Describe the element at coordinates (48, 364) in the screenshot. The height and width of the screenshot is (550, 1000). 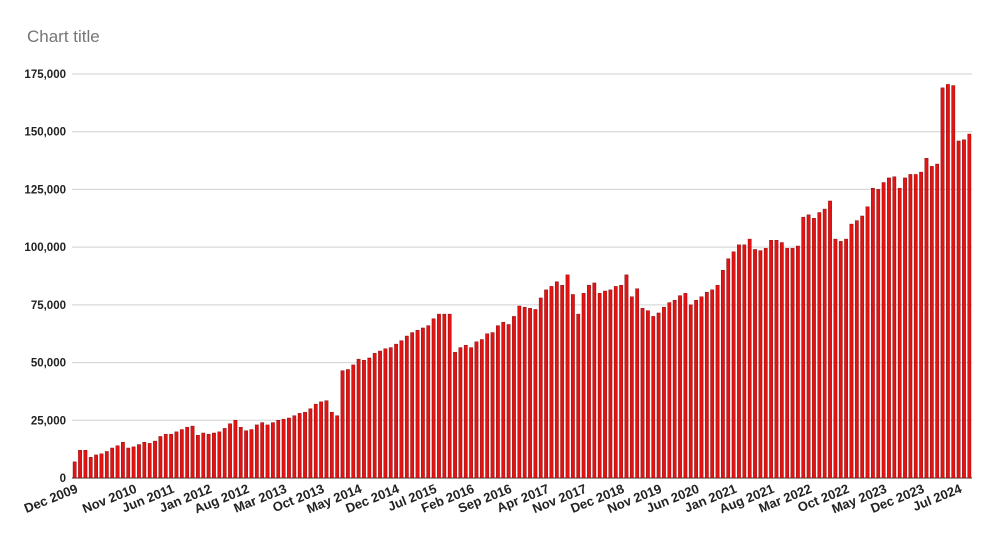
I see `y-tick-label: 50,000` at that location.